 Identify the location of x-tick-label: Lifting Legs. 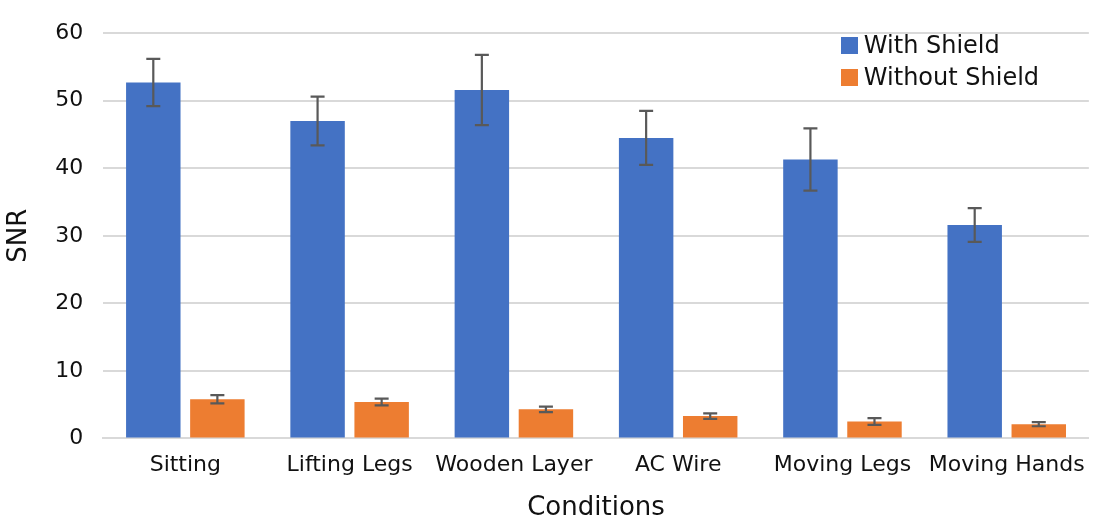
(349, 464).